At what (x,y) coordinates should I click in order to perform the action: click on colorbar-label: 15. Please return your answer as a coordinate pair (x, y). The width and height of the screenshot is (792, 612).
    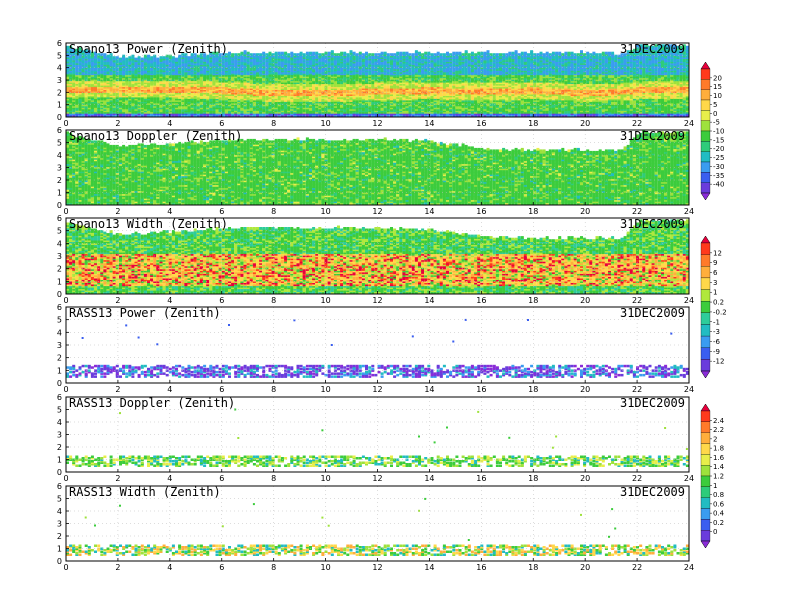
    Looking at the image, I should click on (717, 87).